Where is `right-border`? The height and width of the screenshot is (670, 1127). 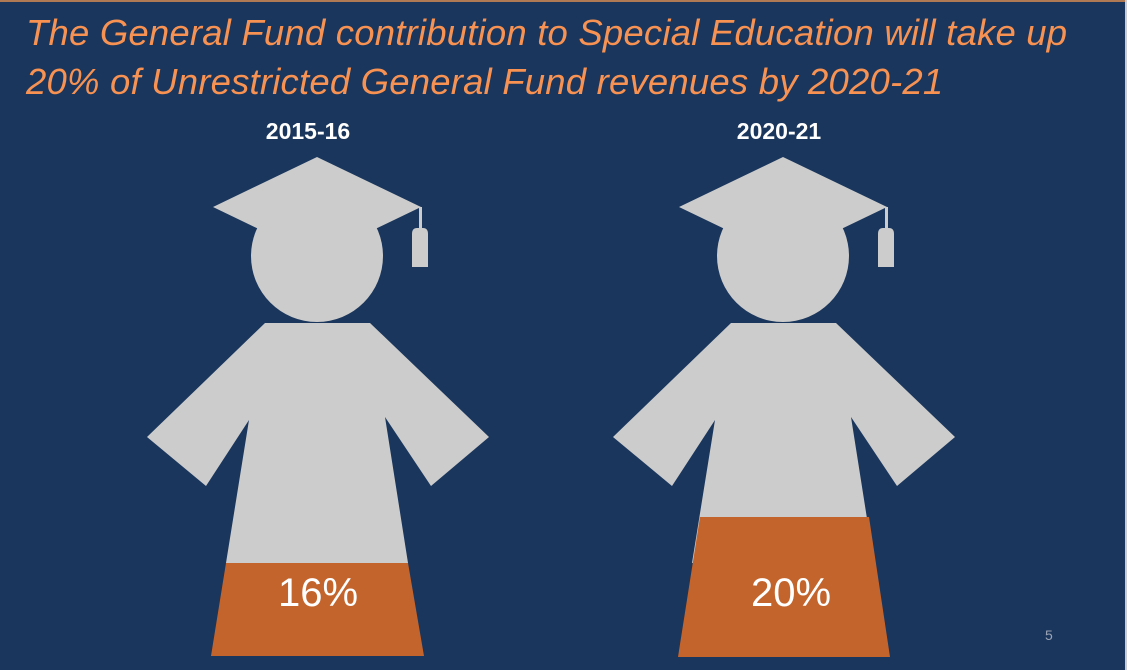 right-border is located at coordinates (1126, 335).